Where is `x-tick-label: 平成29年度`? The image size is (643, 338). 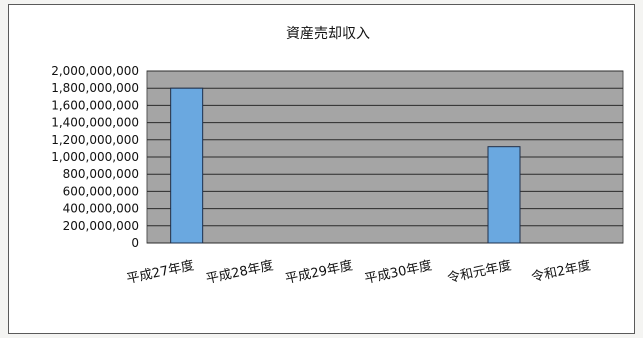
x-tick-label: 平成29年度 is located at coordinates (319, 272).